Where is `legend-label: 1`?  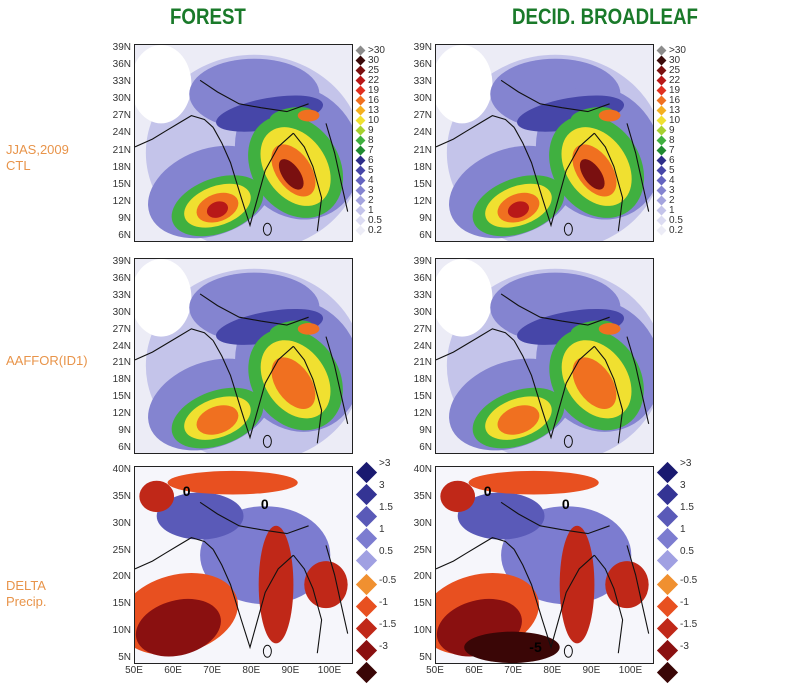
legend-label: 1 is located at coordinates (683, 529).